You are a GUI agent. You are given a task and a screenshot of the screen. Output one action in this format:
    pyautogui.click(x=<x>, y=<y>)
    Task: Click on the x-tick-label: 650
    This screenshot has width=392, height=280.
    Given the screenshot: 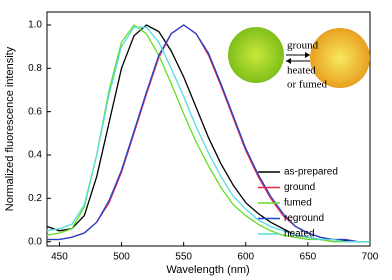 What is the action you would take?
    pyautogui.click(x=308, y=257)
    